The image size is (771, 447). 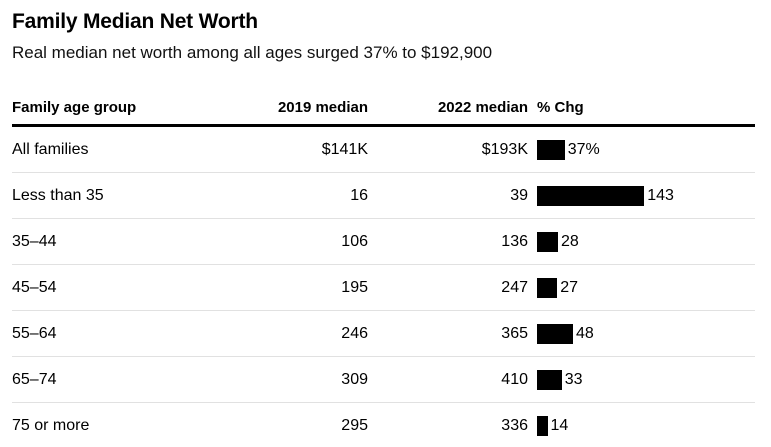 I want to click on header-rule, so click(x=383, y=126).